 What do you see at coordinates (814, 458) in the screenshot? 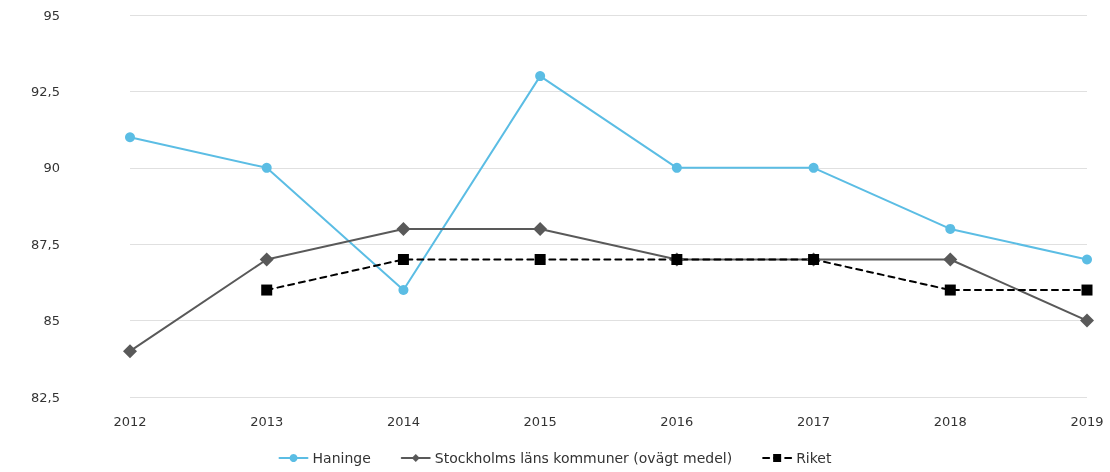
I see `legend-label: Riket` at bounding box center [814, 458].